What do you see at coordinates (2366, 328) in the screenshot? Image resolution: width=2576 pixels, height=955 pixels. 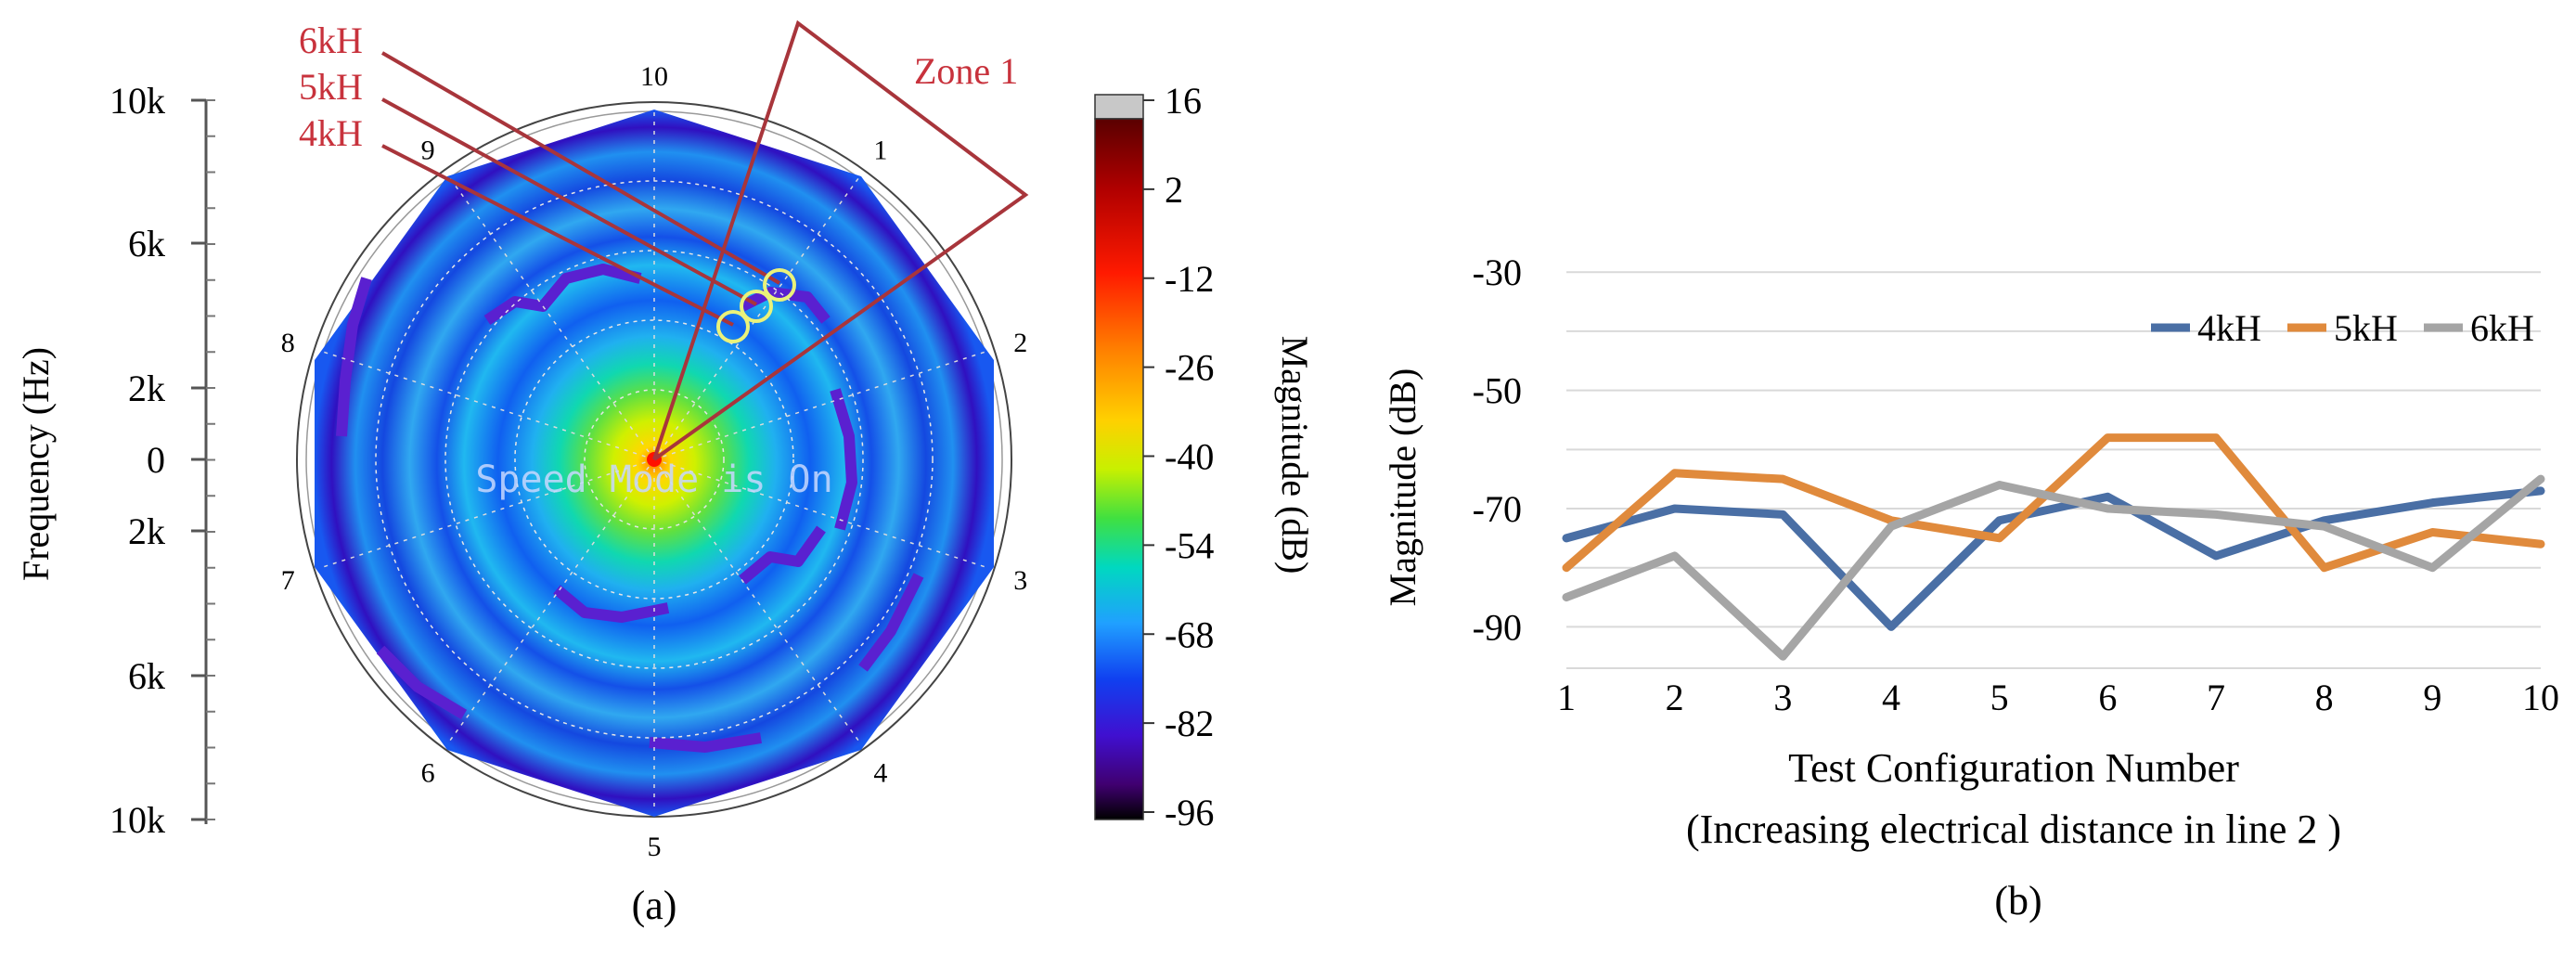 I see `legend-label: 5kH` at bounding box center [2366, 328].